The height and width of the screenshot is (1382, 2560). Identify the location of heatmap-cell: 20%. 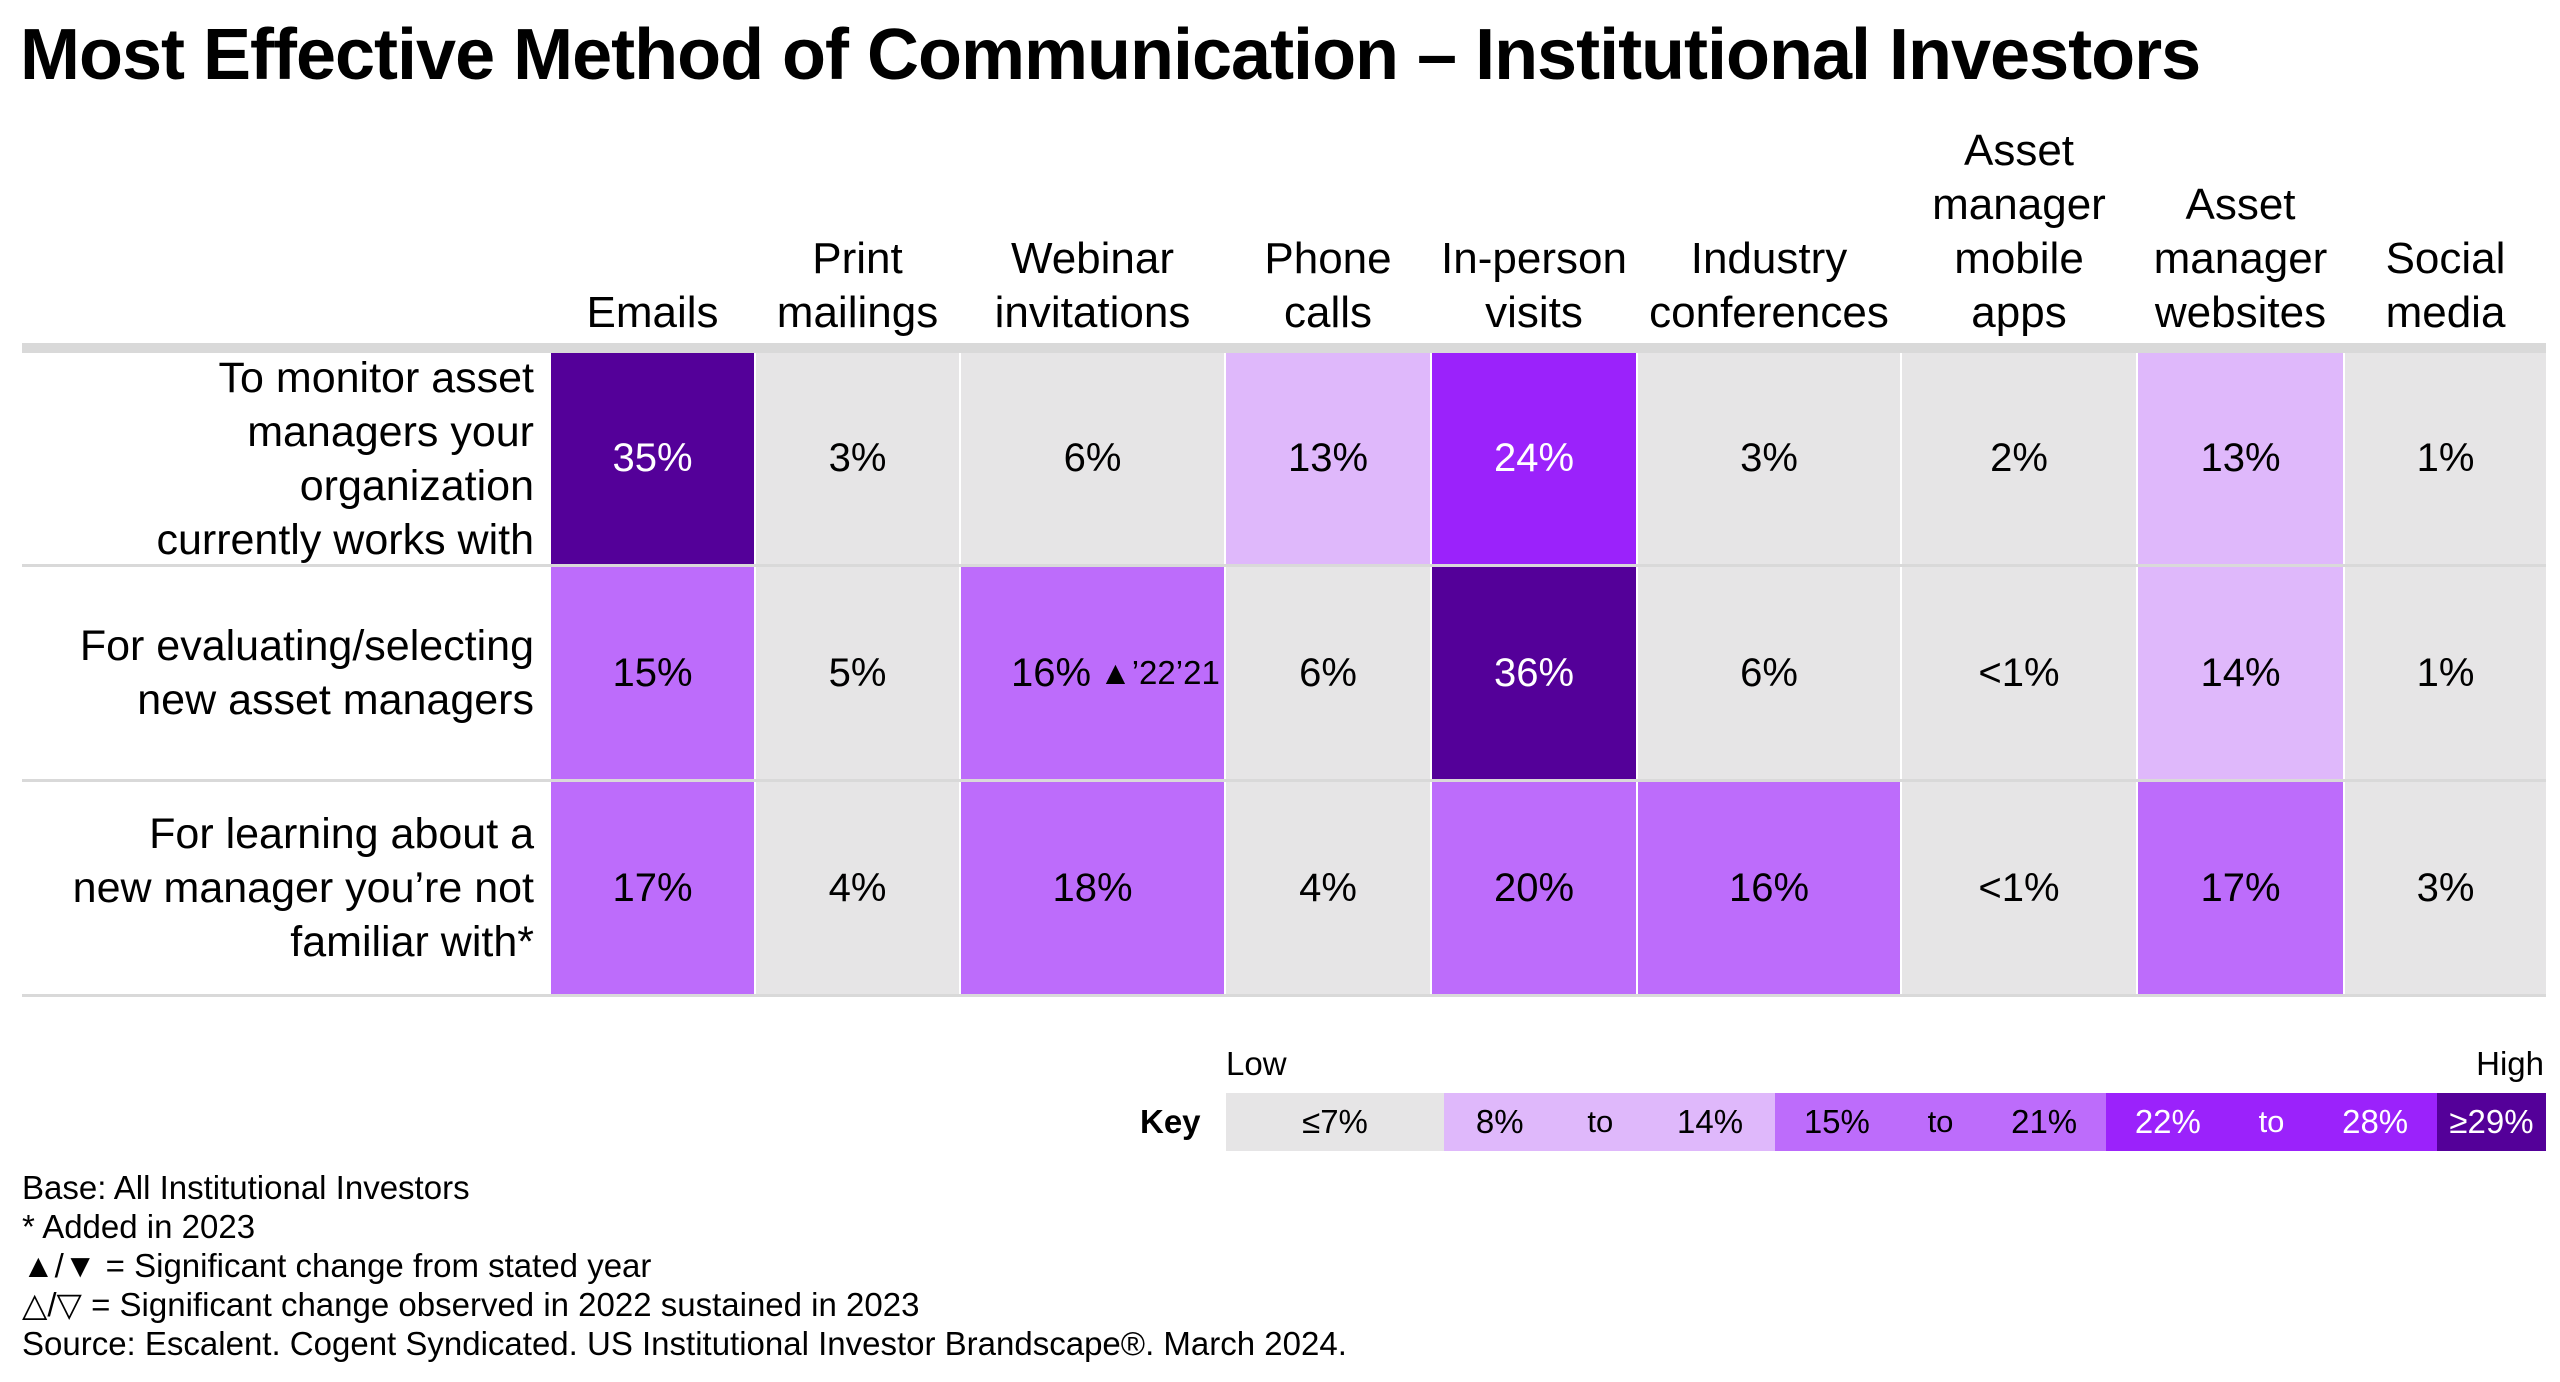
(1534, 888).